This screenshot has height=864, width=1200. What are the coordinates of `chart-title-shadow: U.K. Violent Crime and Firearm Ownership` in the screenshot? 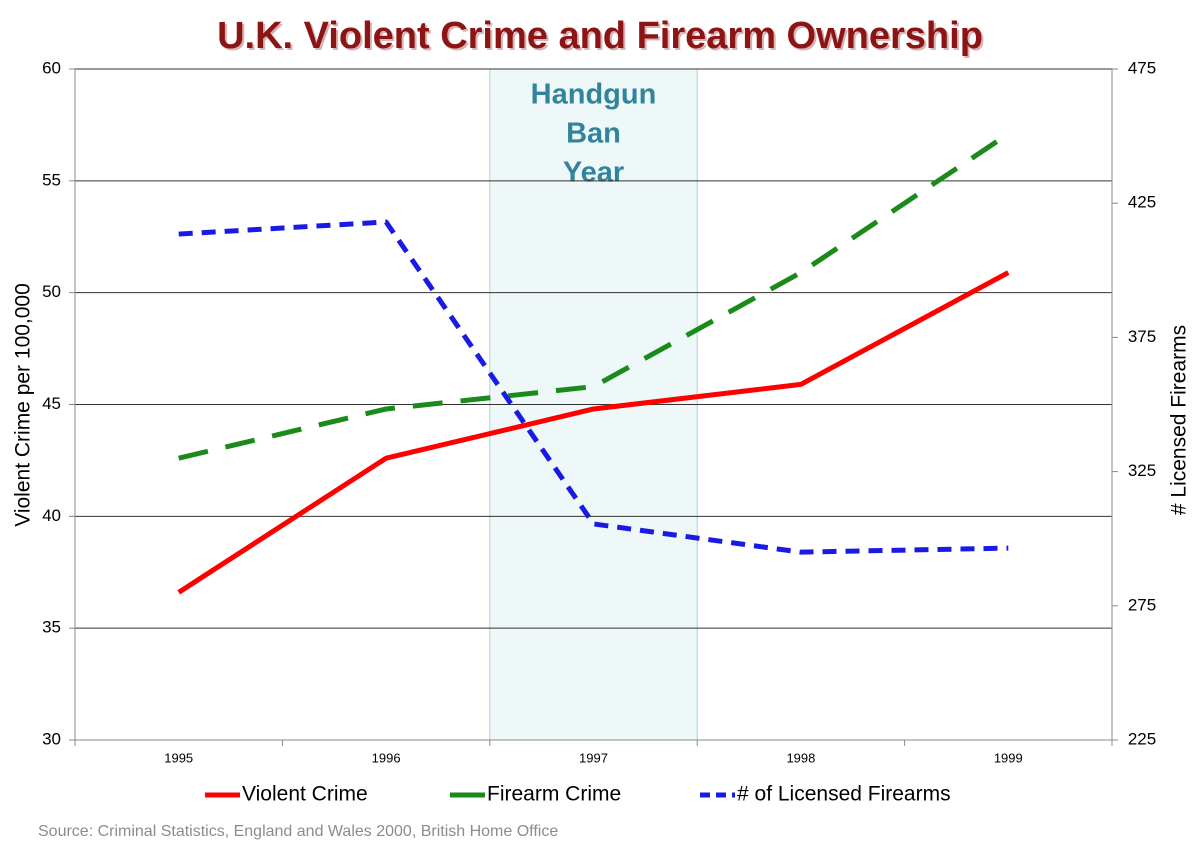 It's located at (602, 38).